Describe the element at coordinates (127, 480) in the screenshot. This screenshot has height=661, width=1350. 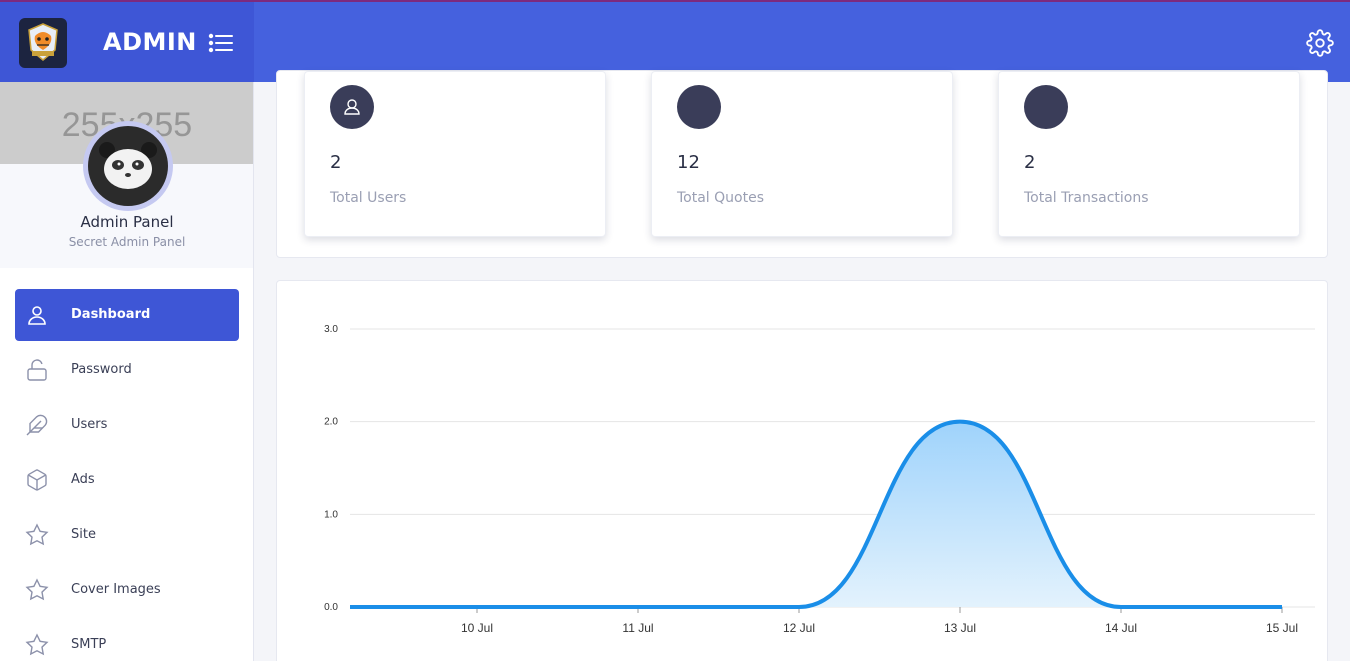
I see `sidebar-item-ads: Ads` at that location.